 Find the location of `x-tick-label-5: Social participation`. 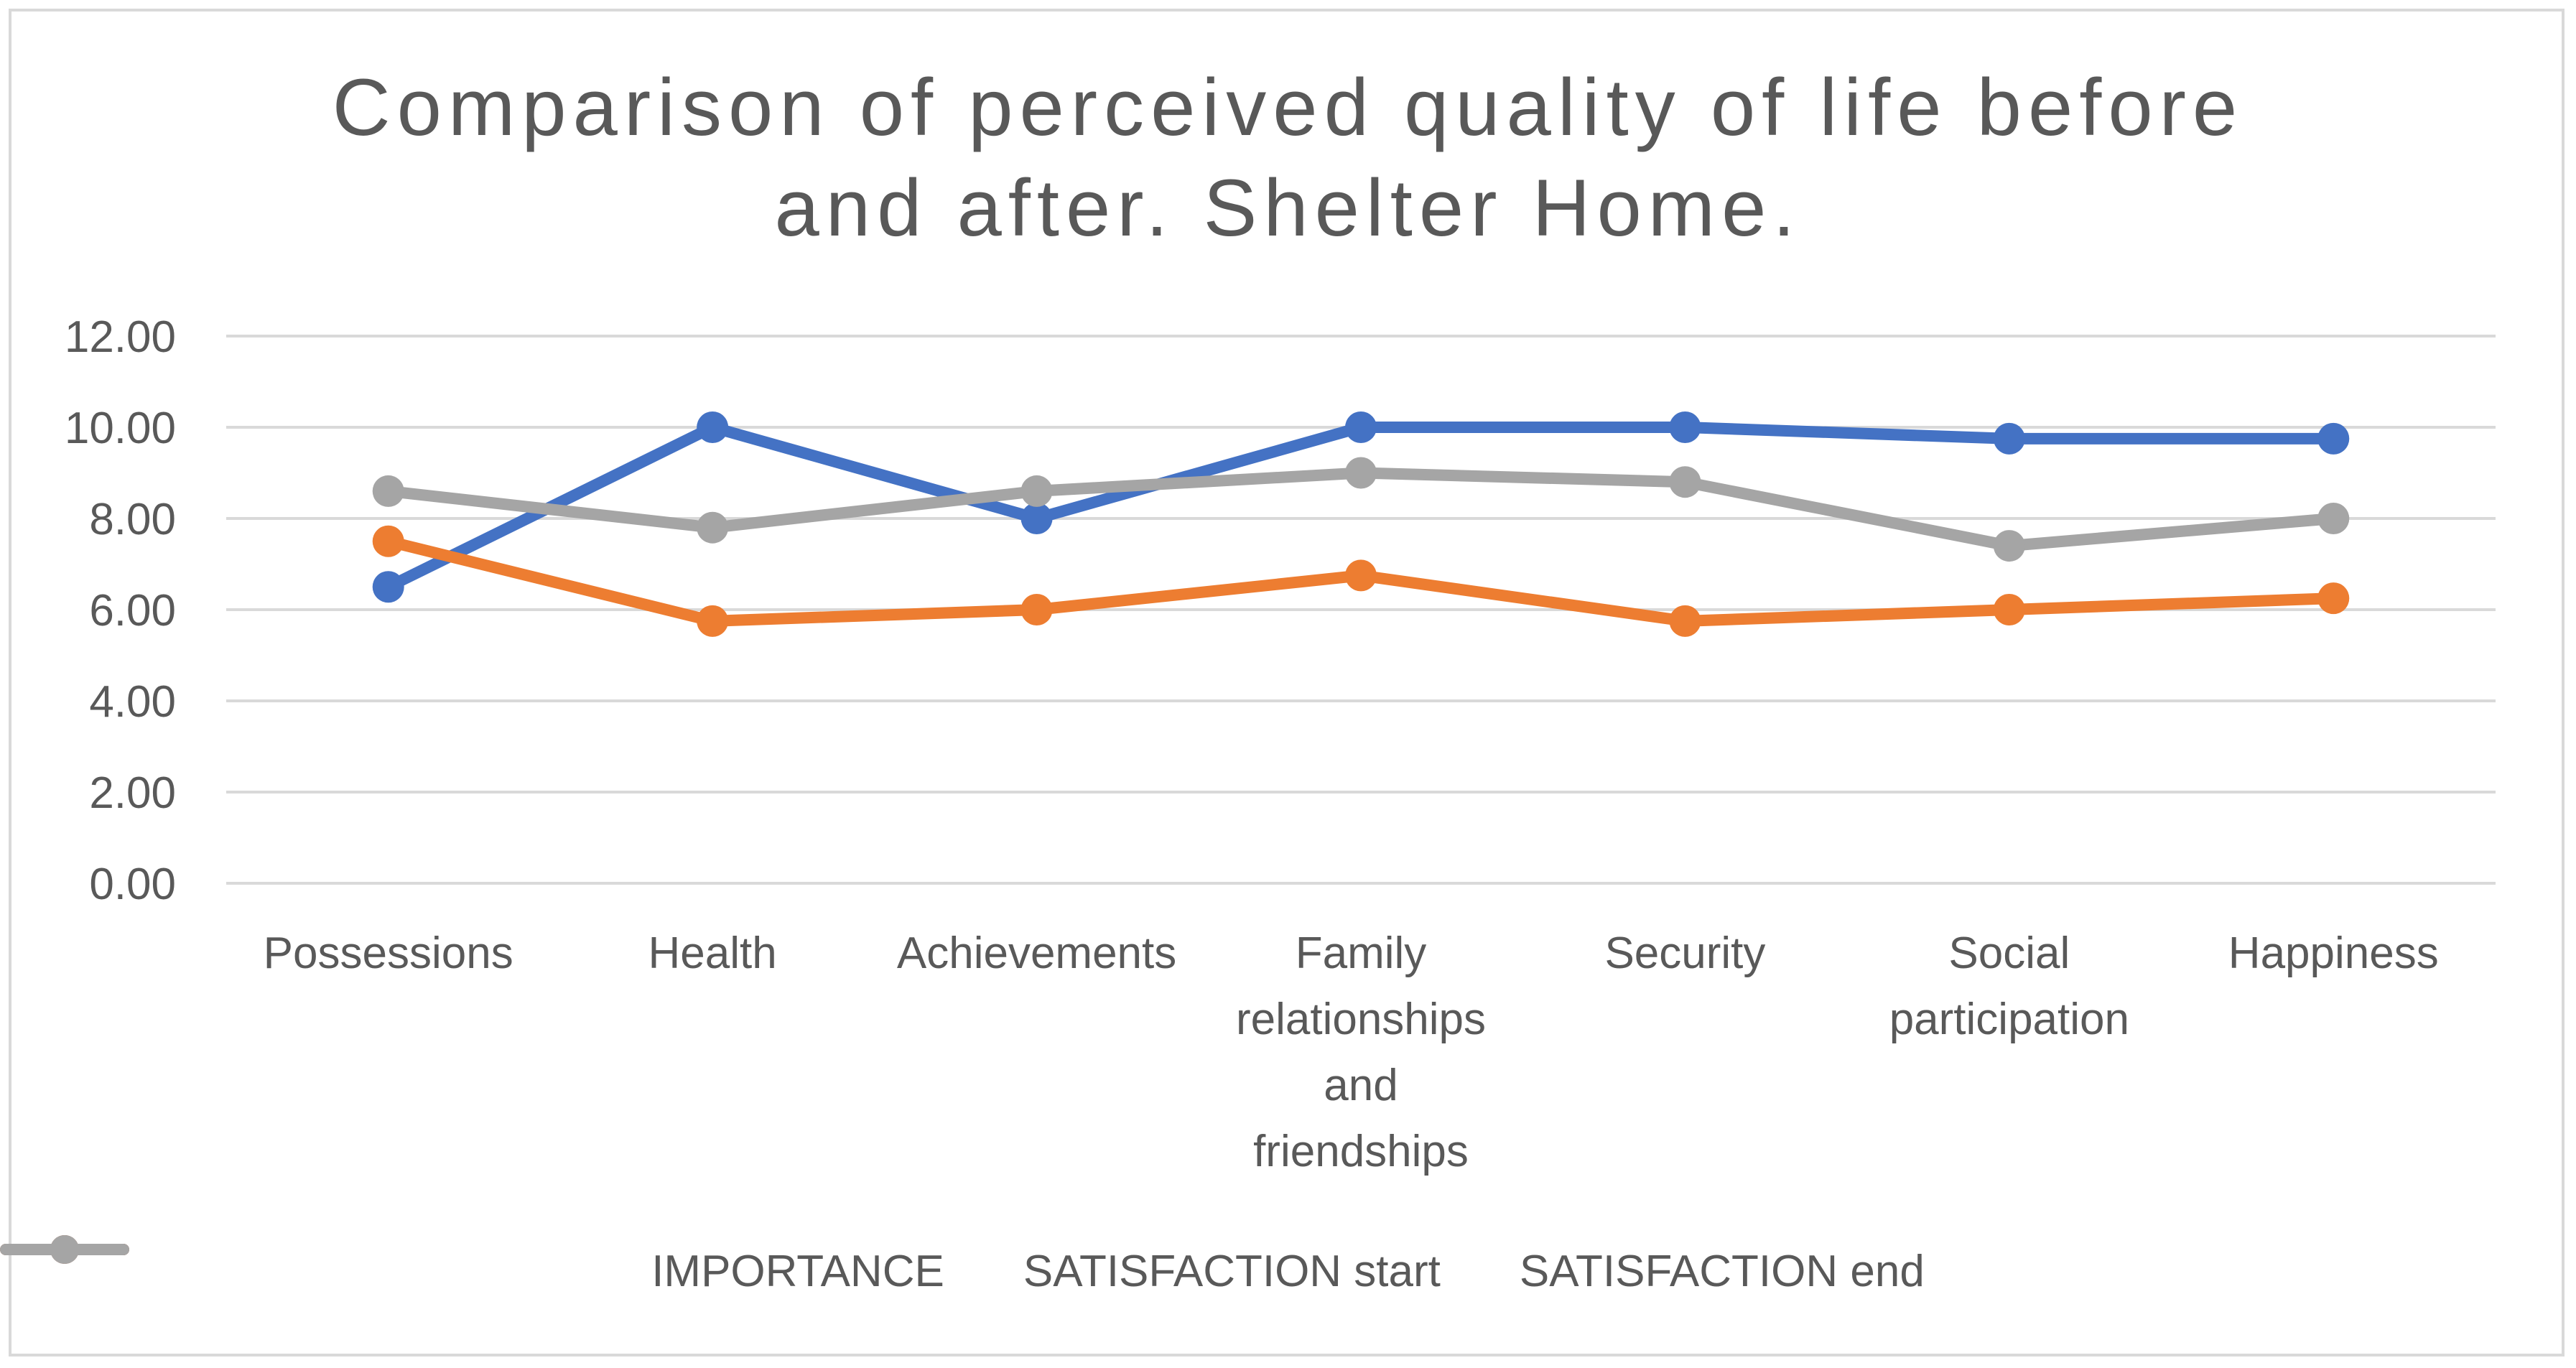

x-tick-label-5: Social participation is located at coordinates (2009, 986).